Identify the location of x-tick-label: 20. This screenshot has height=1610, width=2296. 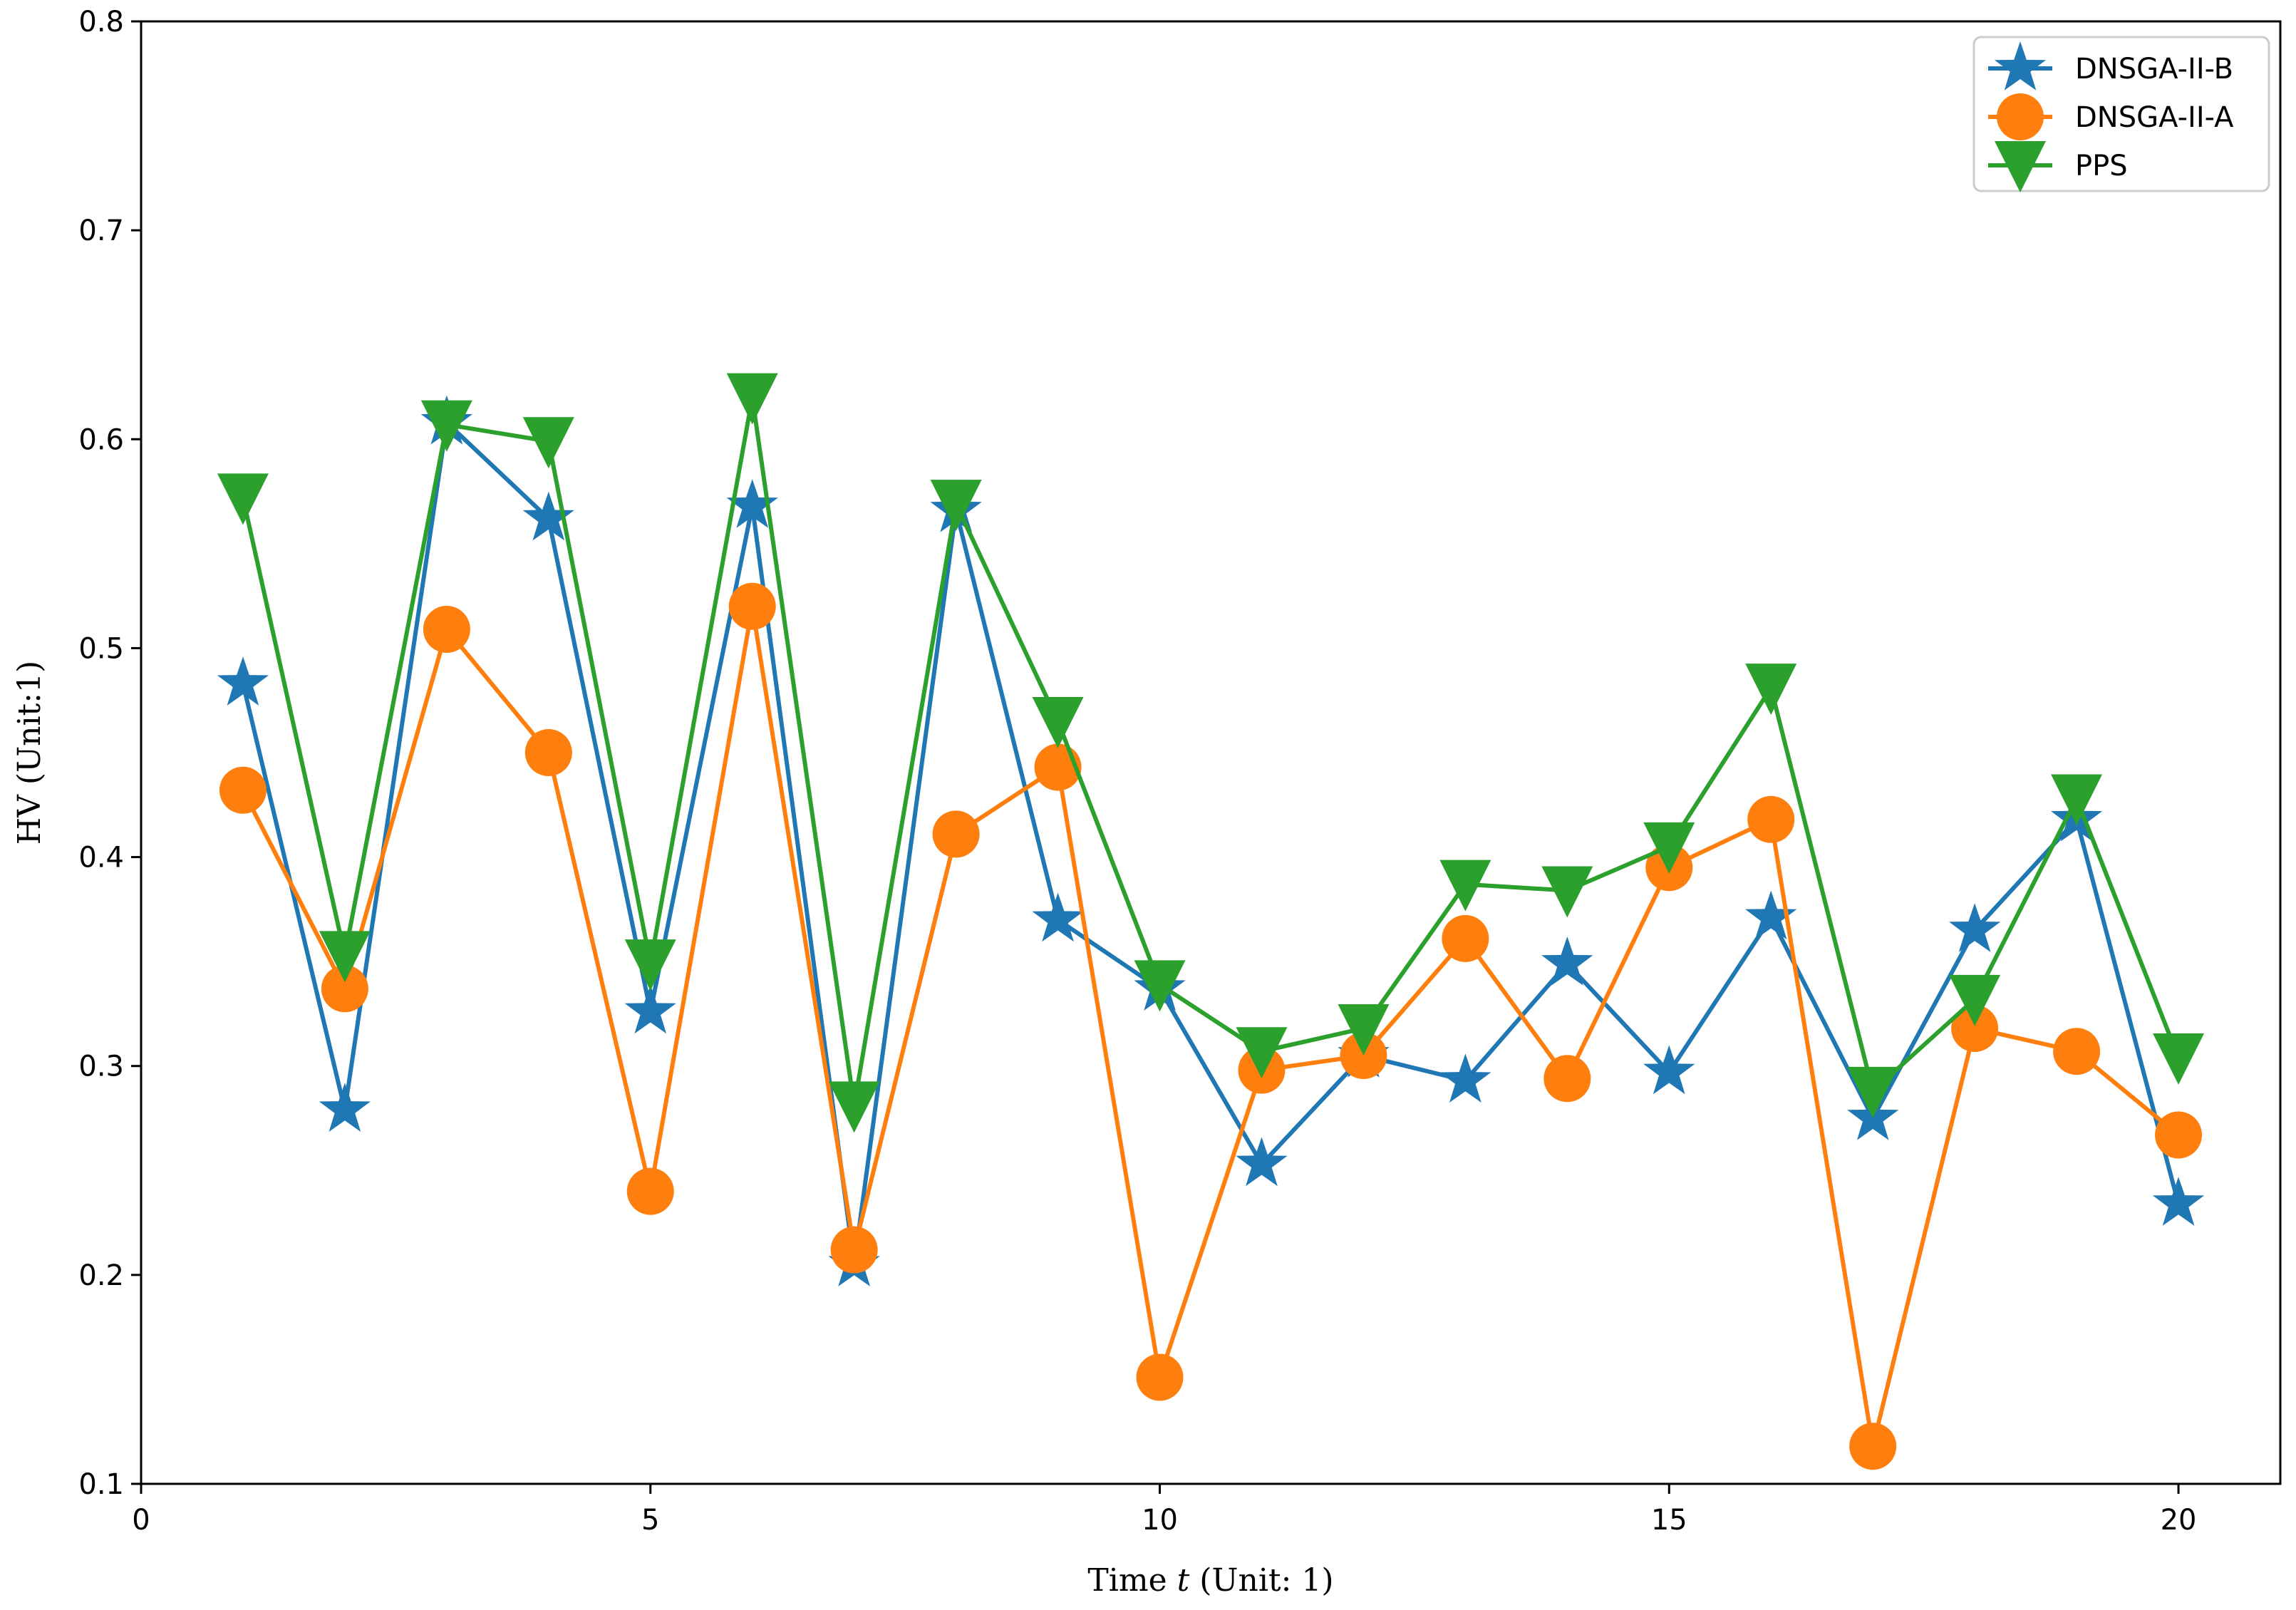
(2179, 1521).